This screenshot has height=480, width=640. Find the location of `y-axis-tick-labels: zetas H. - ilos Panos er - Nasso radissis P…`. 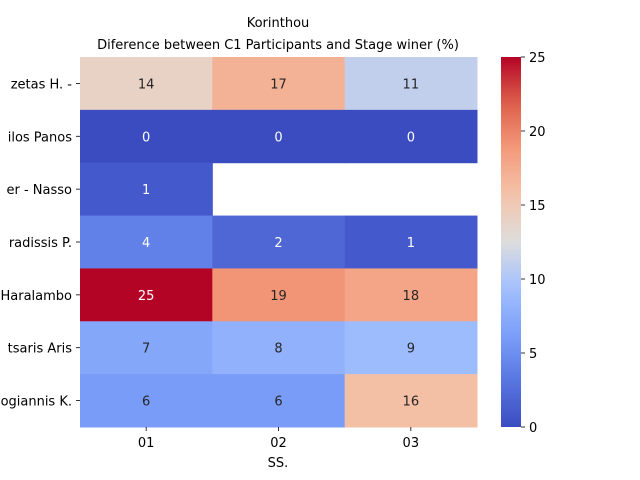

y-axis-tick-labels: zetas H. - ilos Panos er - Nasso radissis P… is located at coordinates (40, 243).